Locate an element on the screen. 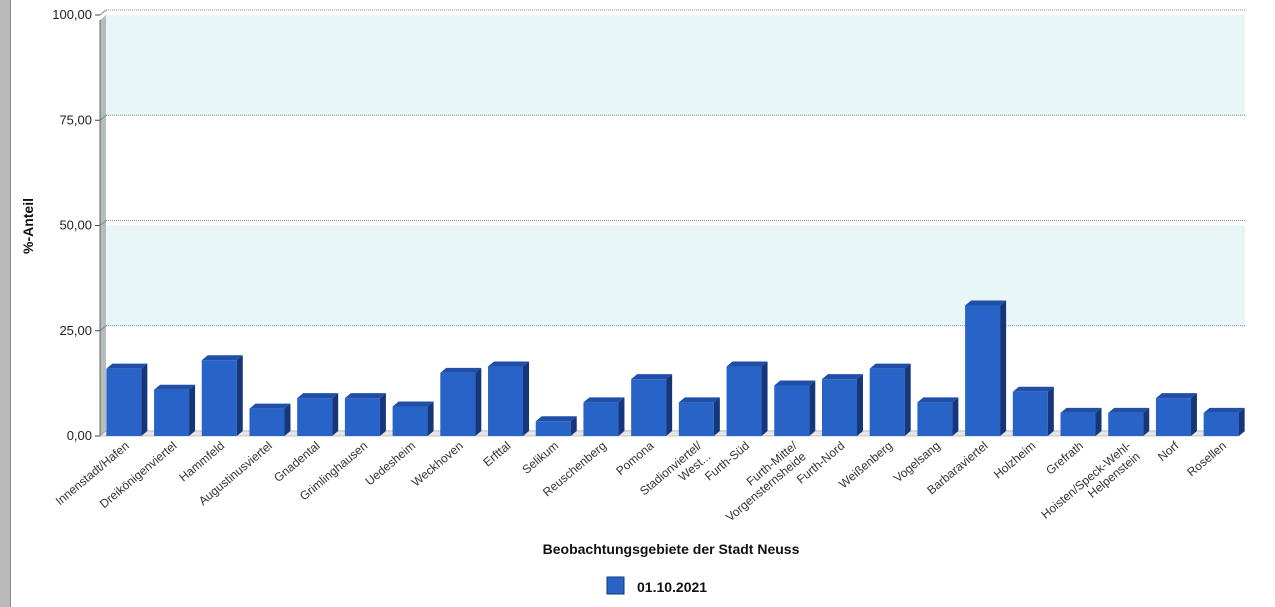  legend-label: 01.10.2021 is located at coordinates (672, 587).